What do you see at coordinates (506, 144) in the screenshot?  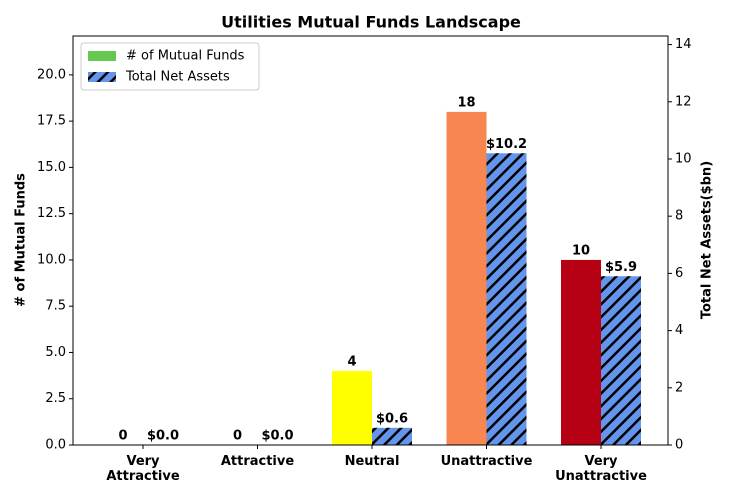 I see `data-label: $10.2` at bounding box center [506, 144].